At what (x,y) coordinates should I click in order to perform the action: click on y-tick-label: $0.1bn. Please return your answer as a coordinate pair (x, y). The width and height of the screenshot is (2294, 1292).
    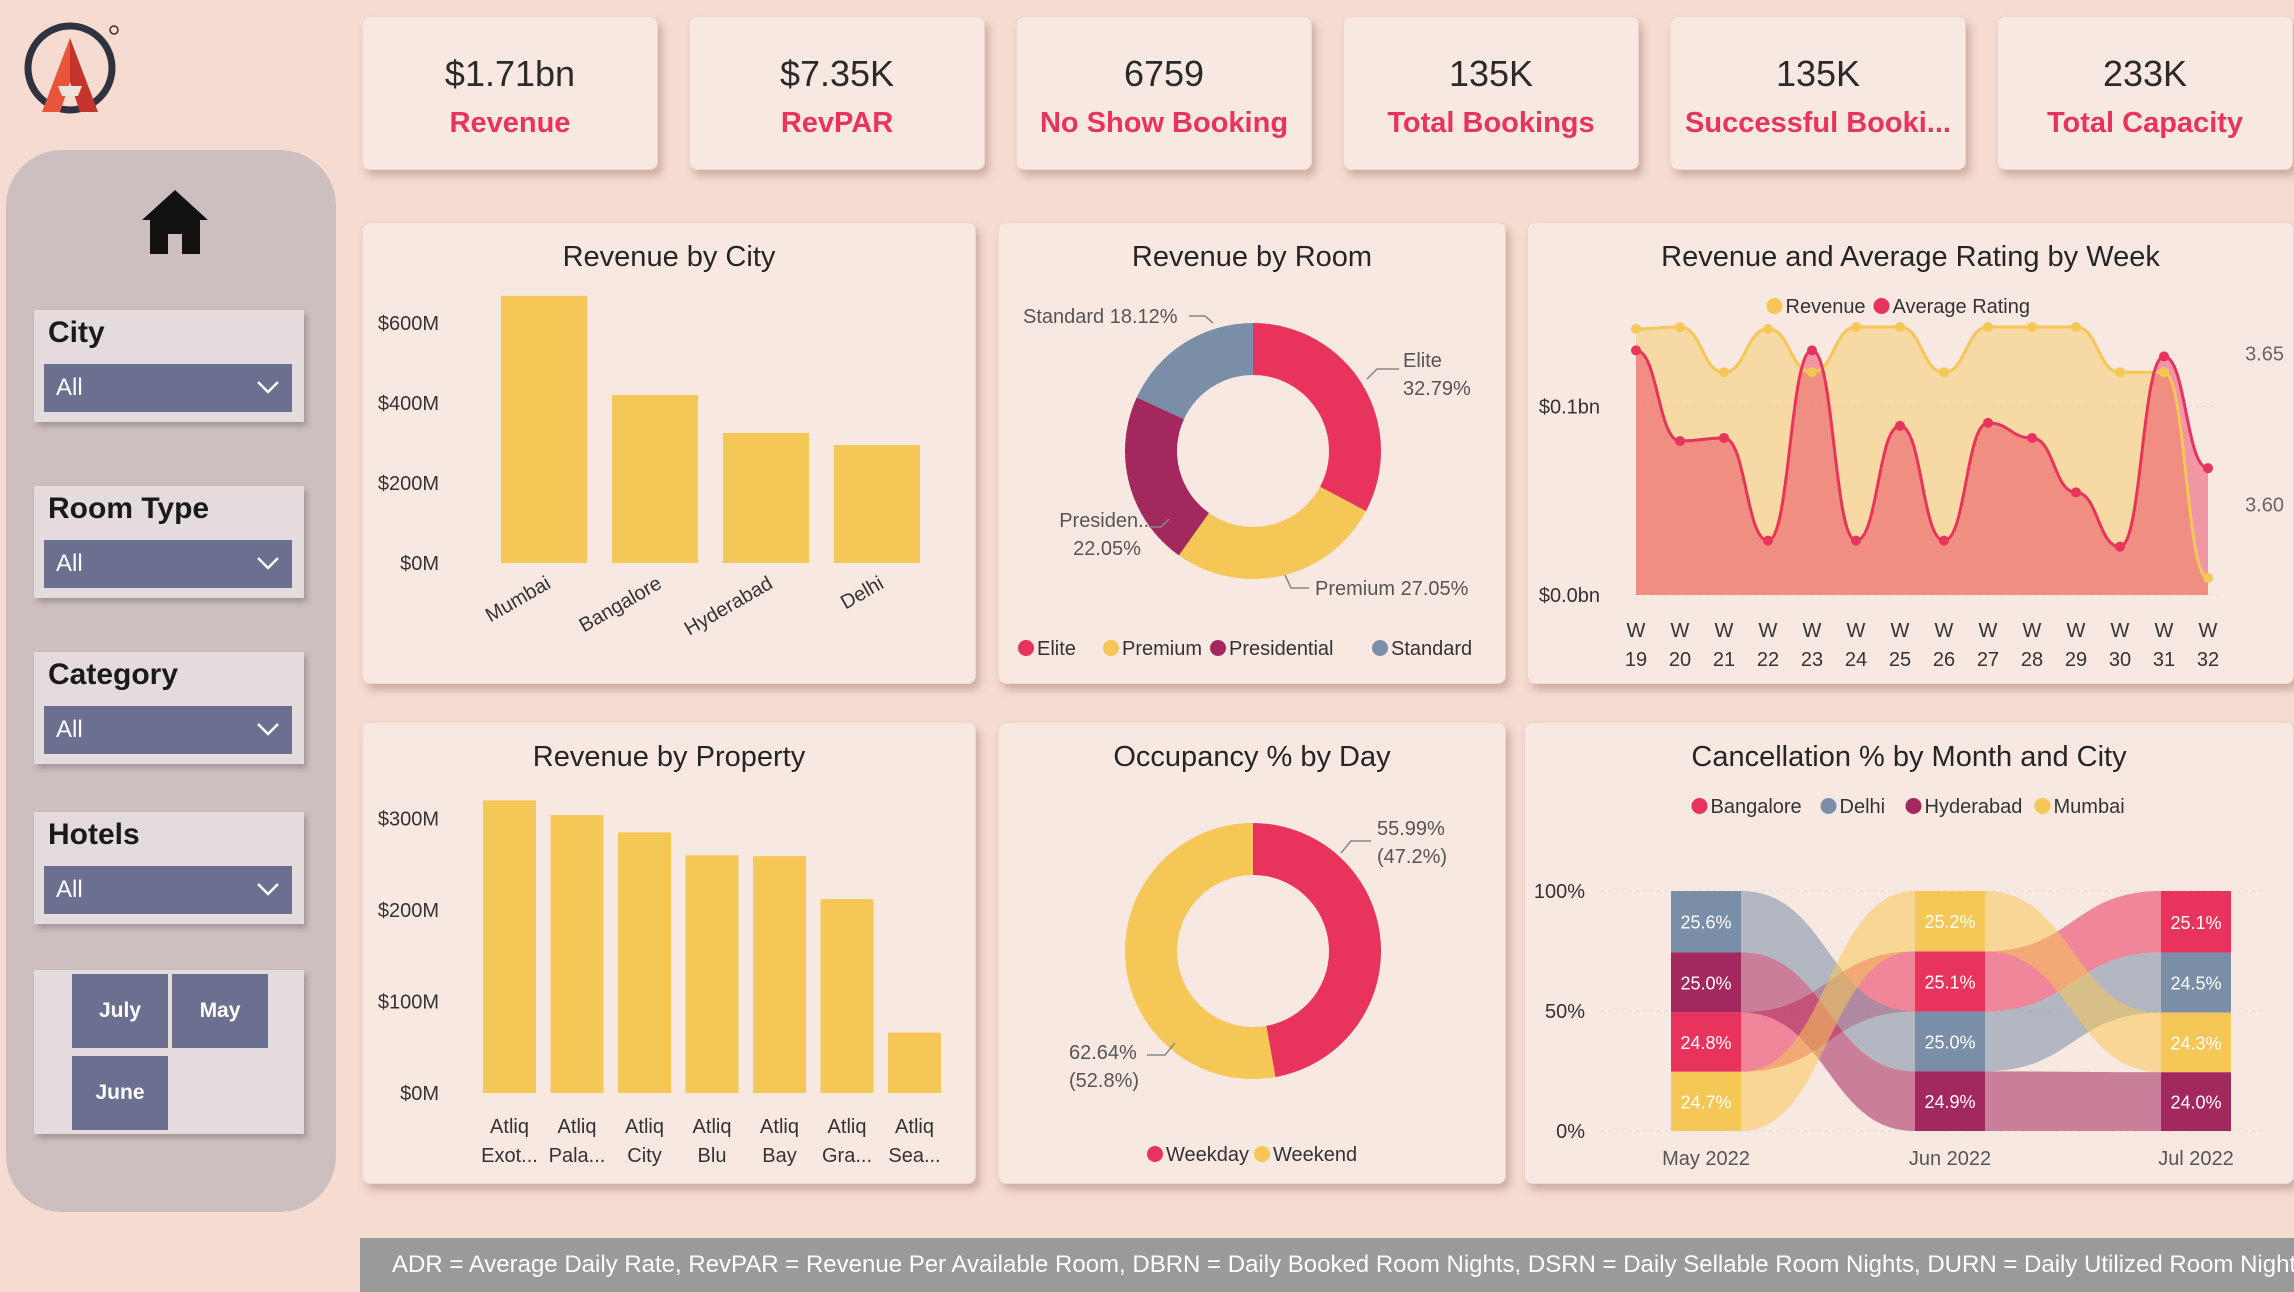
    Looking at the image, I should click on (1569, 407).